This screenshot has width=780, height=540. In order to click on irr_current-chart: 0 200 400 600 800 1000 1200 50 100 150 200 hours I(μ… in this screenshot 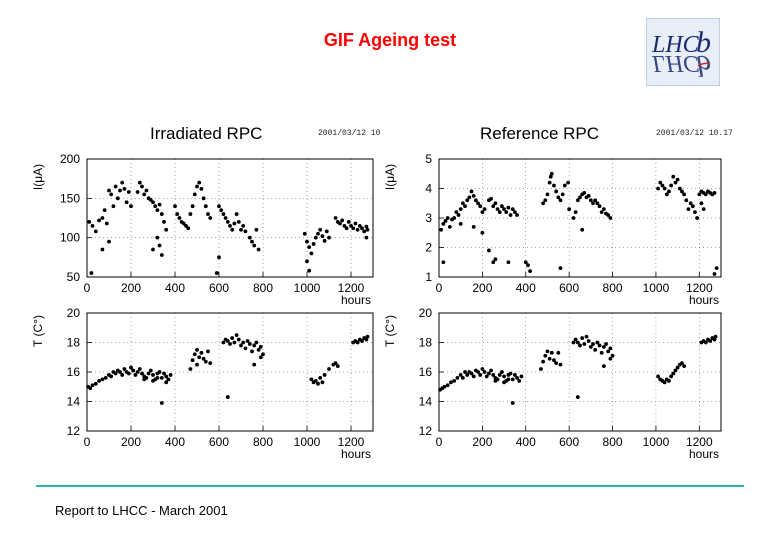, I will do `click(202, 229)`.